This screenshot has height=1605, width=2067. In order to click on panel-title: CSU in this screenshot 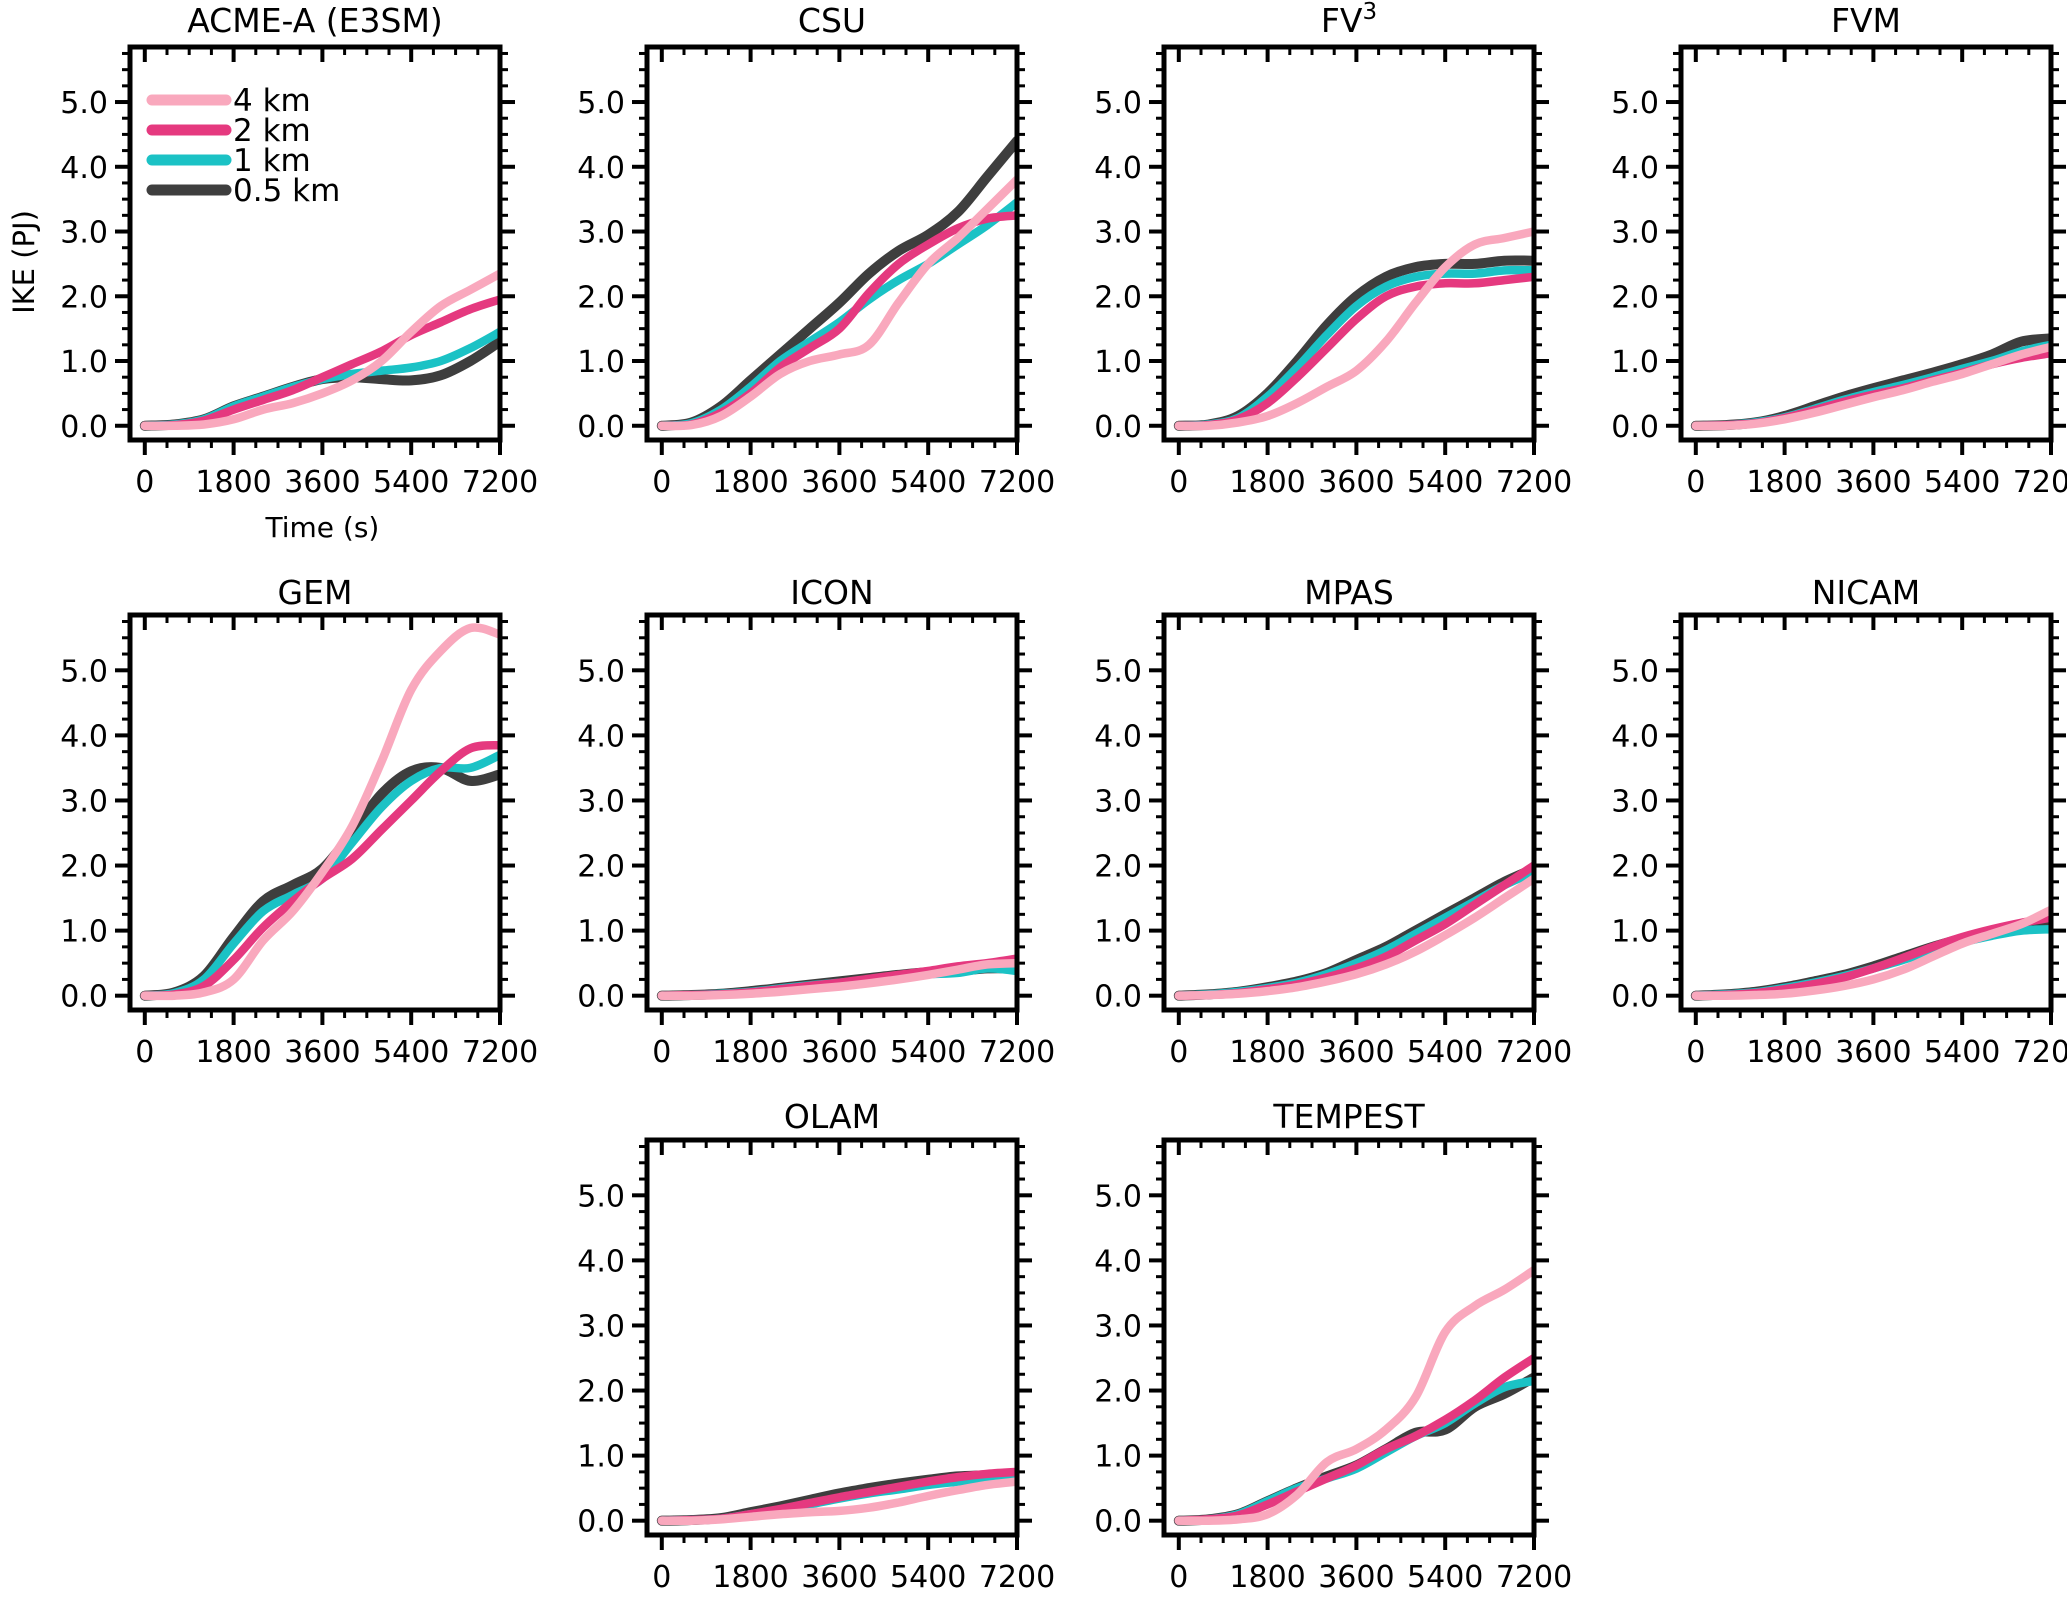, I will do `click(832, 20)`.